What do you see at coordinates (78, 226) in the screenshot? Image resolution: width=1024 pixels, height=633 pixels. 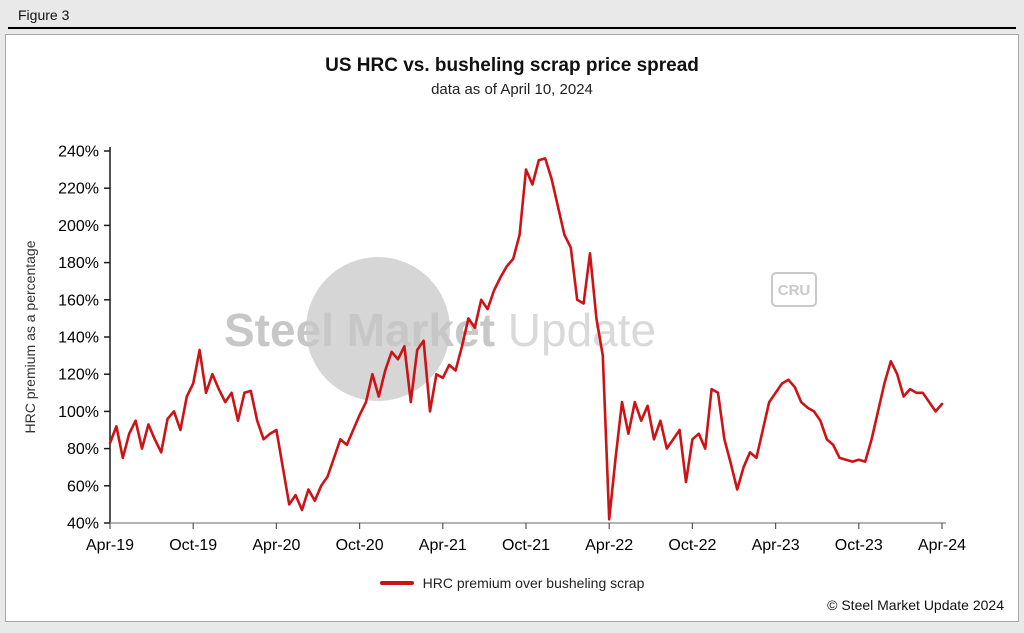 I see `svg-text: 200%` at bounding box center [78, 226].